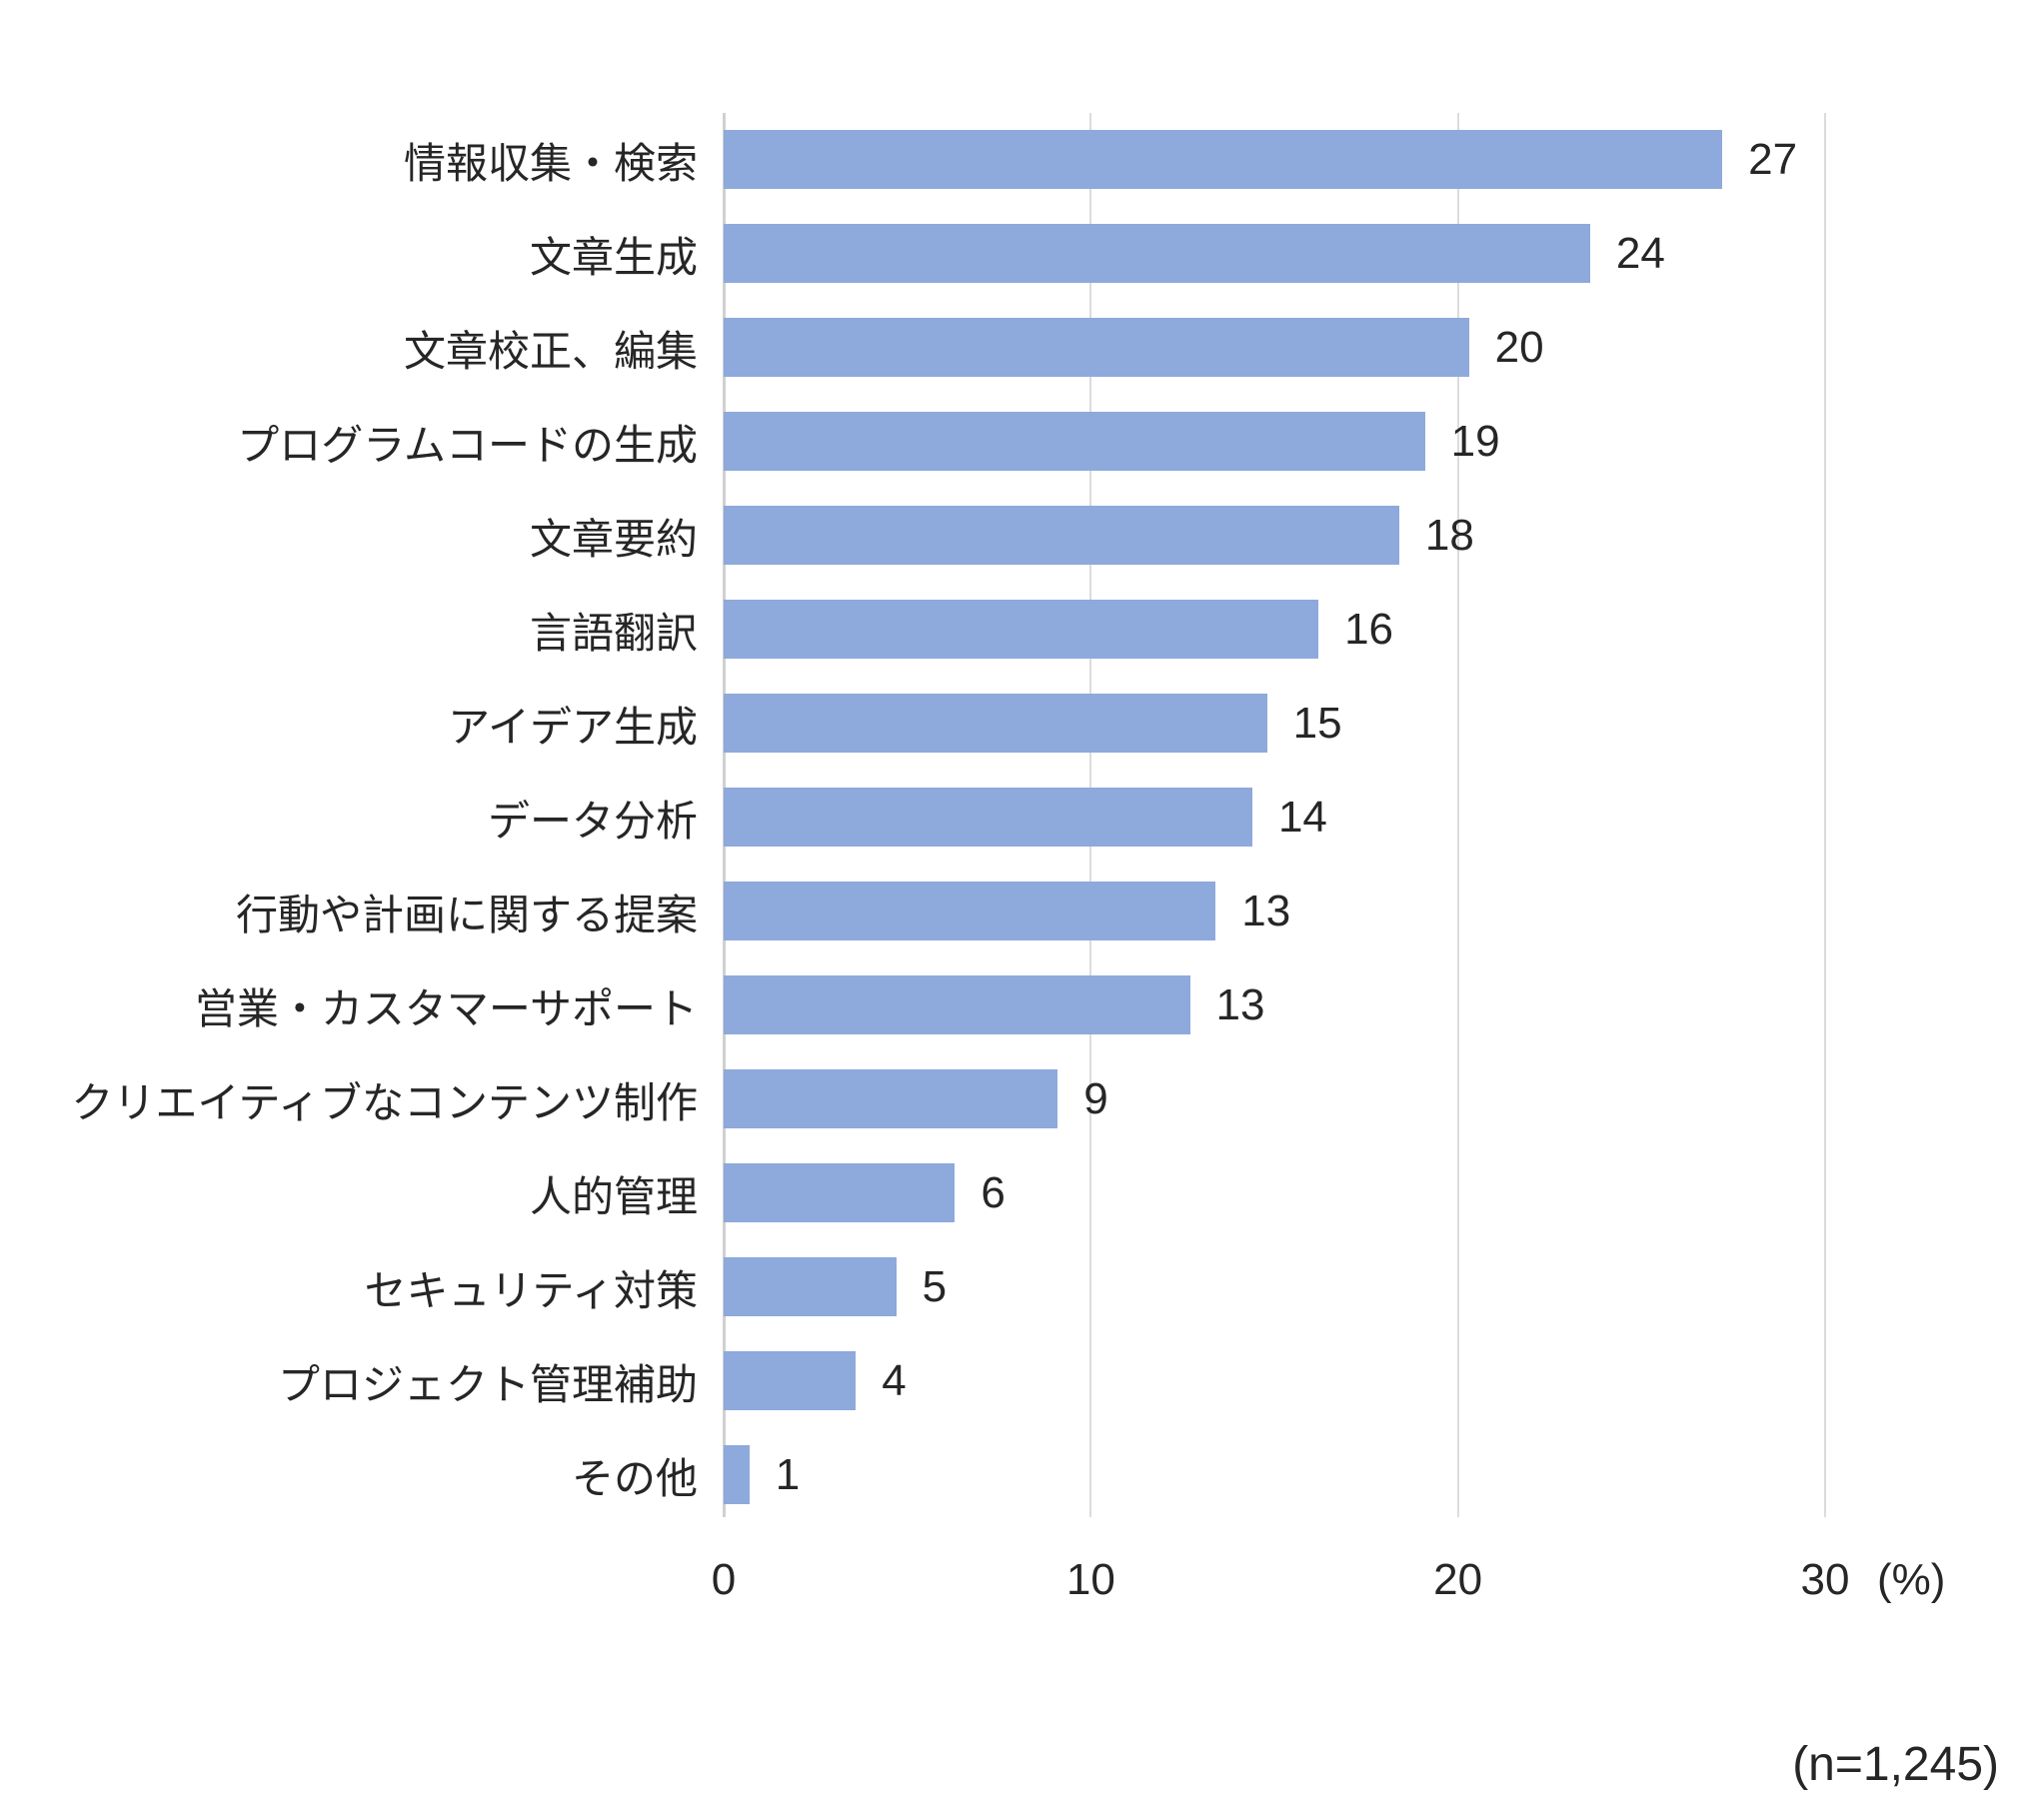  Describe the element at coordinates (613, 539) in the screenshot. I see `category-label: 文章要約` at that location.